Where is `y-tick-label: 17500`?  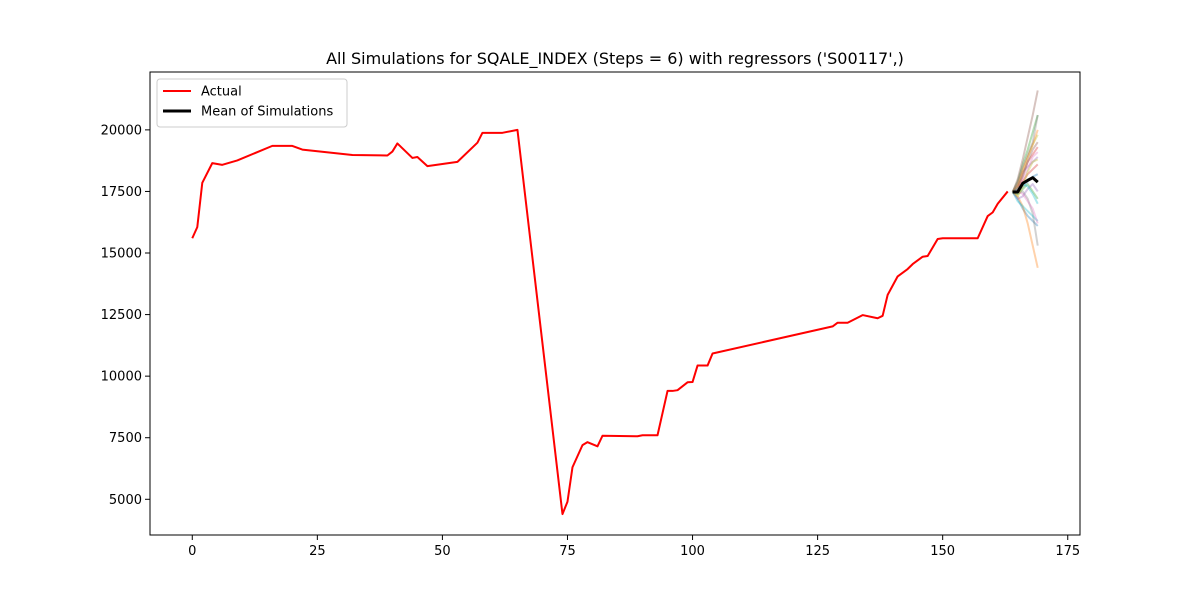
y-tick-label: 17500 is located at coordinates (121, 192).